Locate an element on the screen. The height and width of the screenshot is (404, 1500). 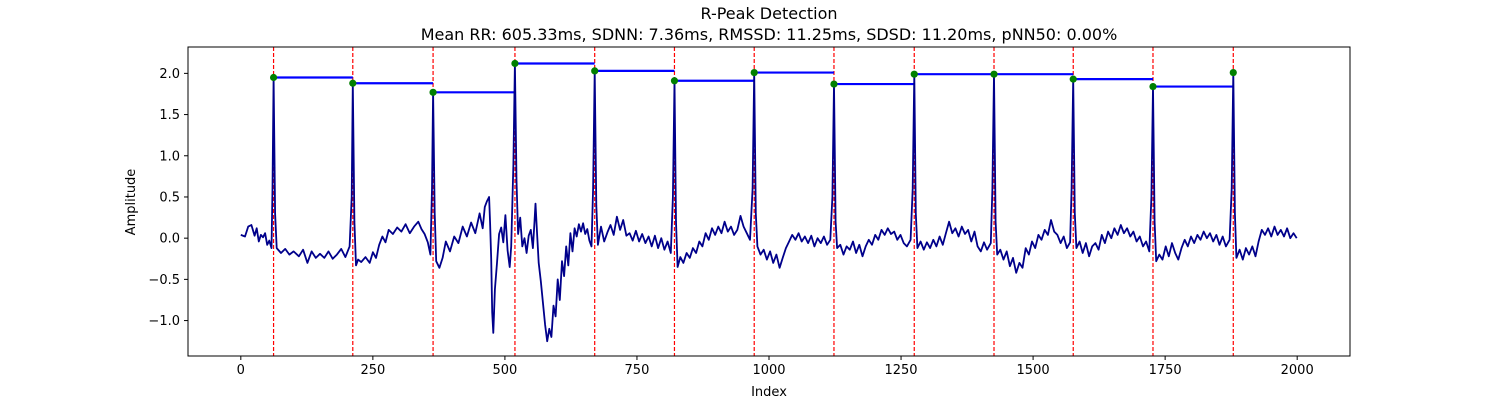
y-tick-label: −1.0 is located at coordinates (164, 321).